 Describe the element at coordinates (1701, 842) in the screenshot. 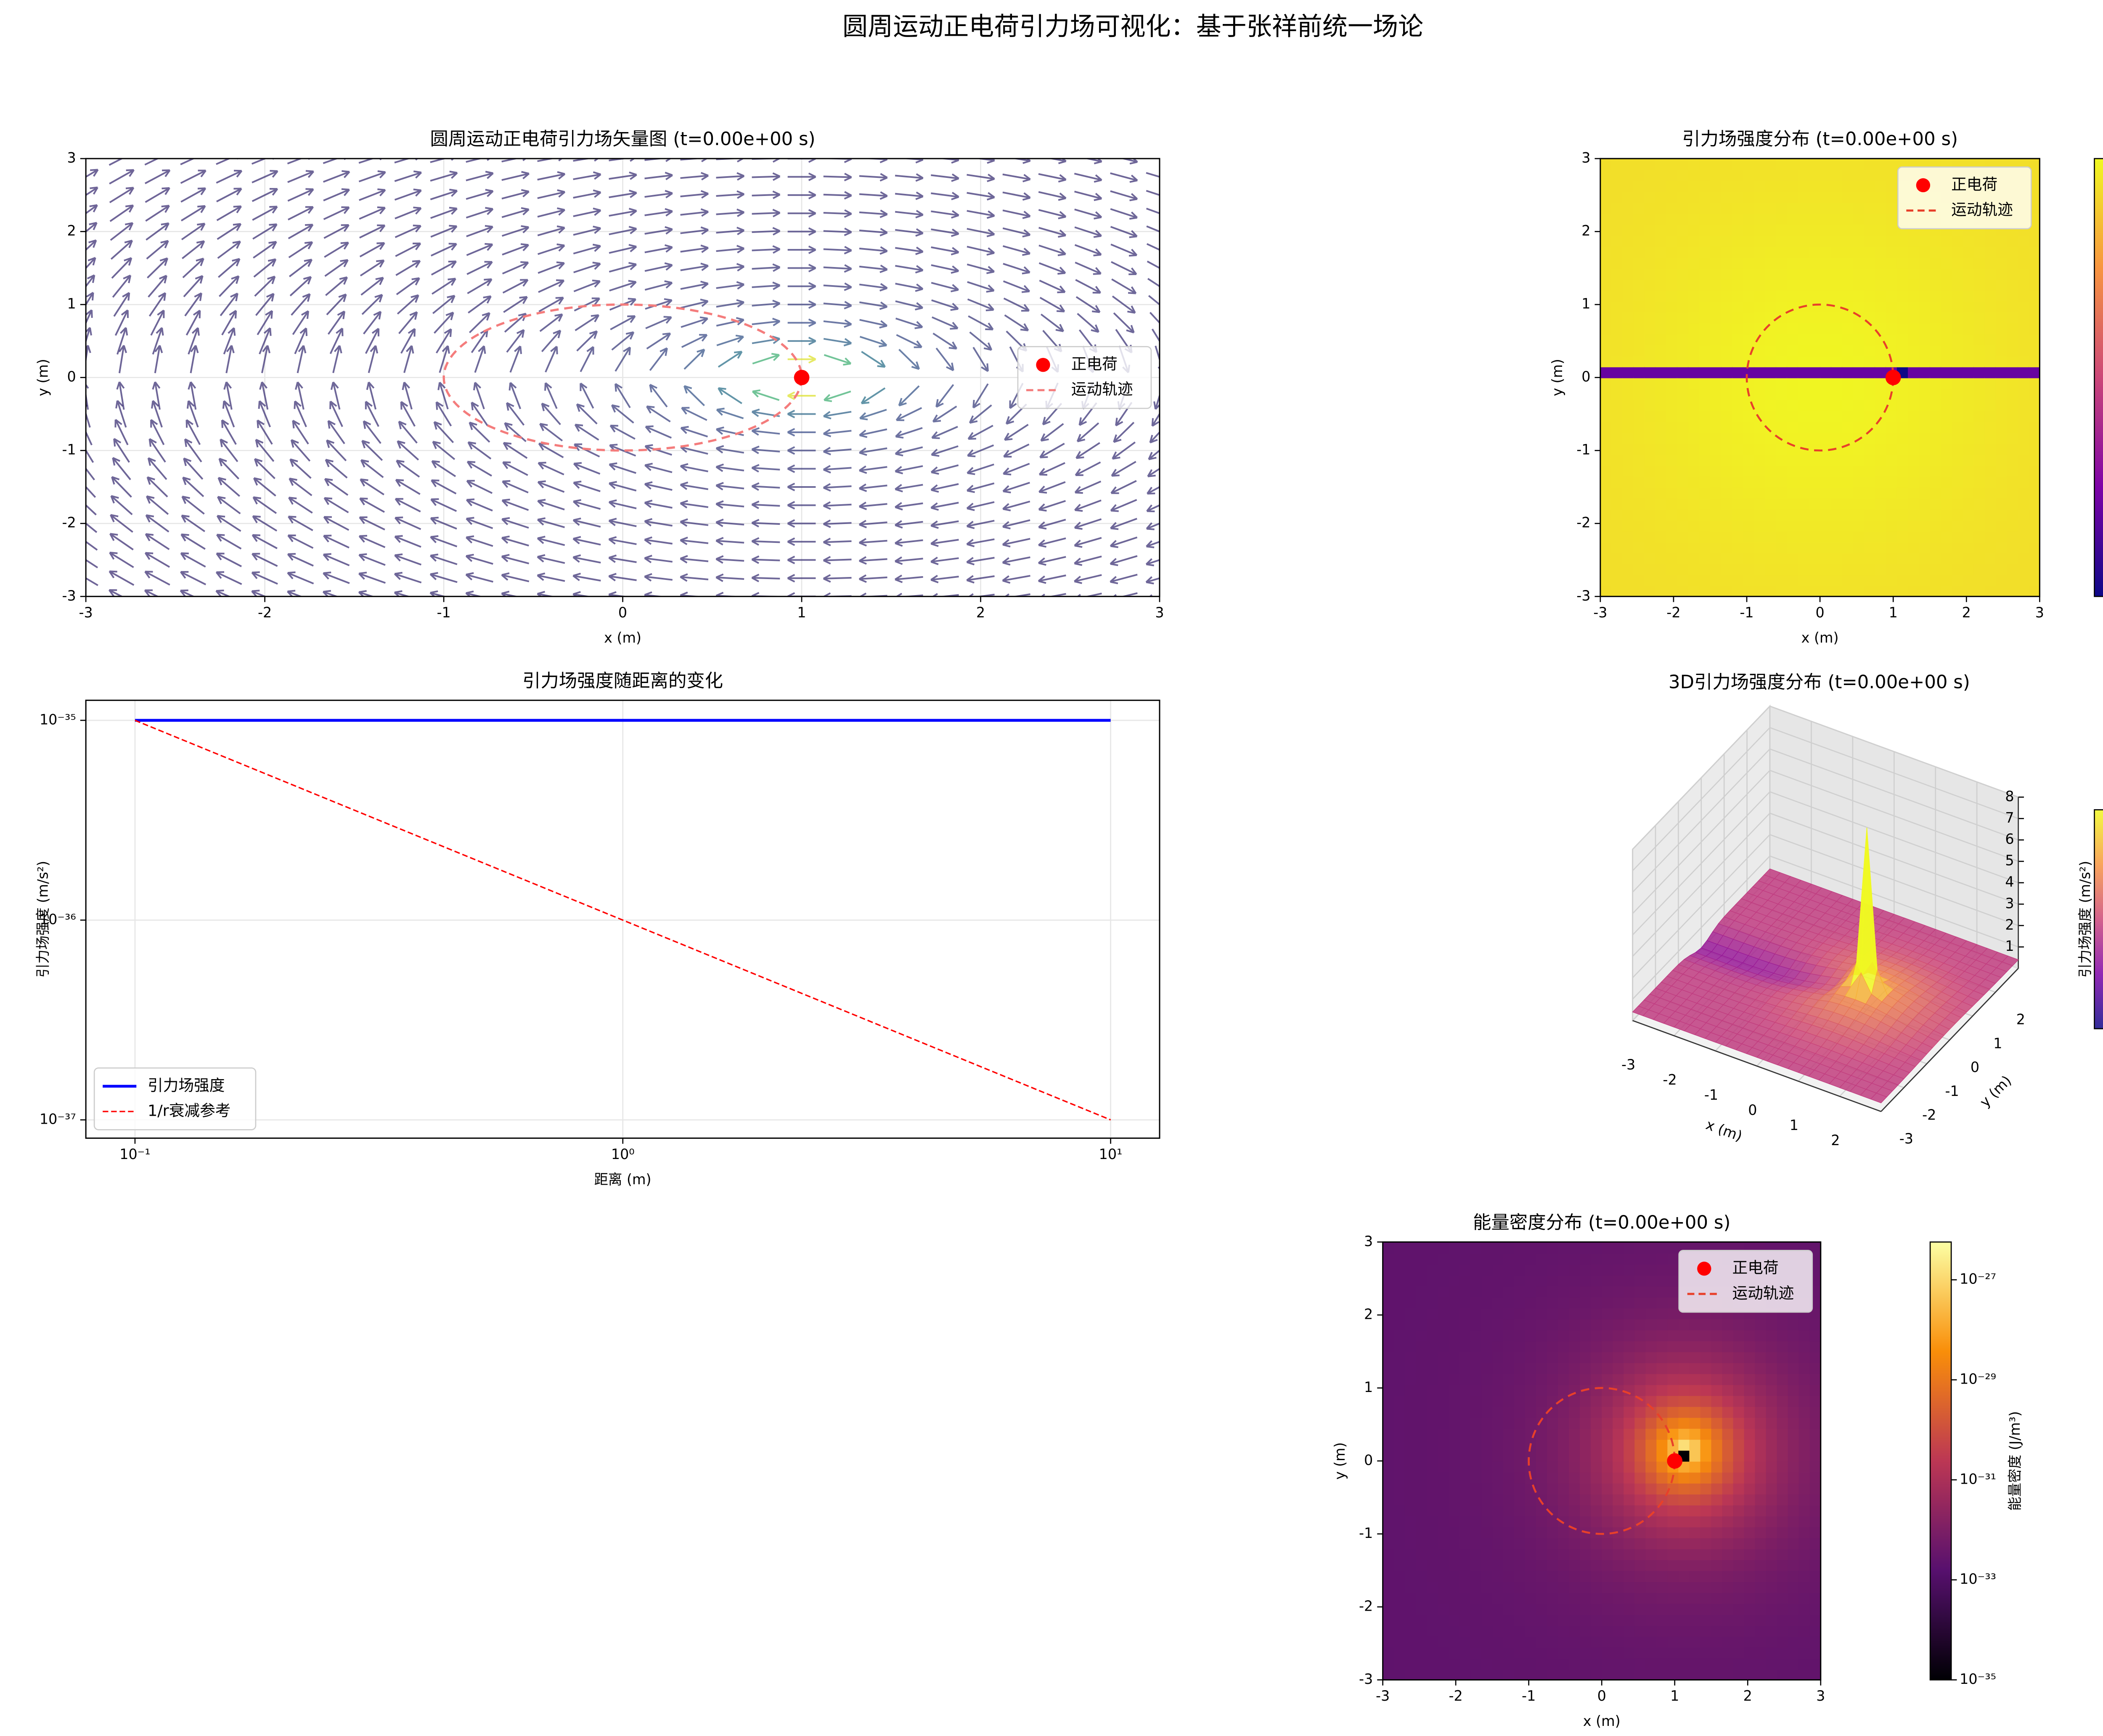

I see `grid-line` at that location.